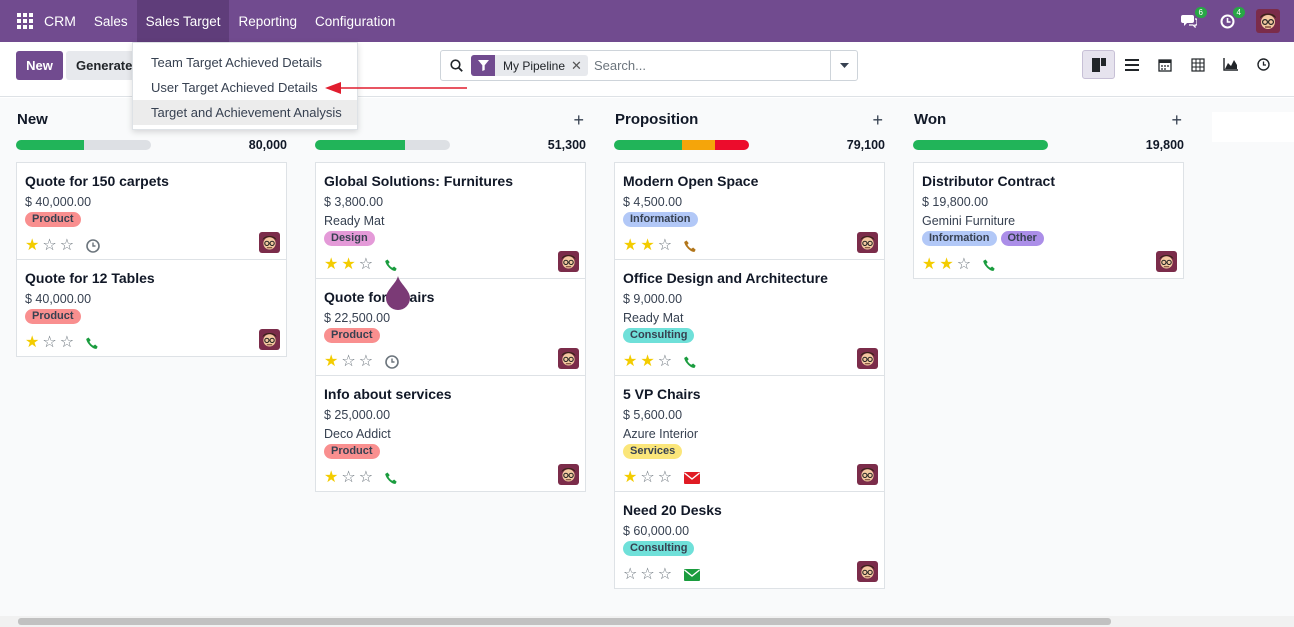  I want to click on menu-target-achievement-analysis: Target and Achievement Analysis, so click(245, 112).